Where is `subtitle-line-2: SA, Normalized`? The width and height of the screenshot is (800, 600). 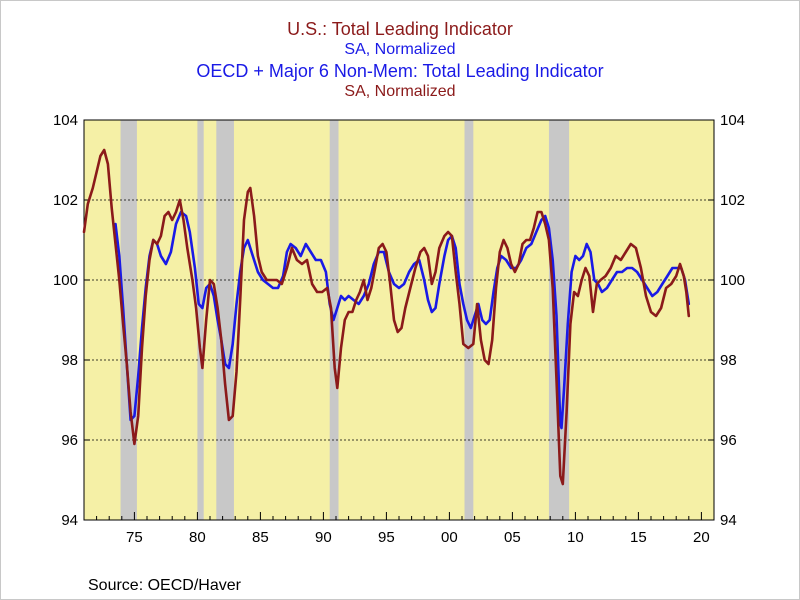 subtitle-line-2: SA, Normalized is located at coordinates (400, 49).